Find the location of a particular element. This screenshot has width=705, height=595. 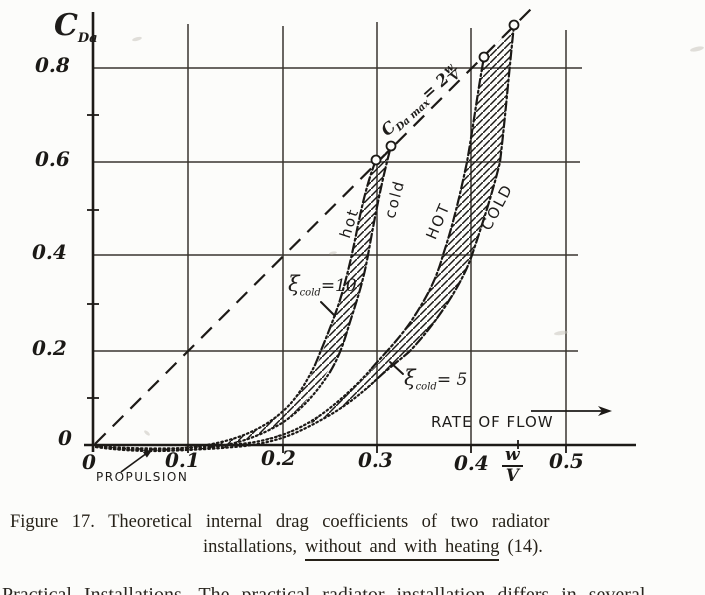

y-axis-title: CDa is located at coordinates (76, 27).